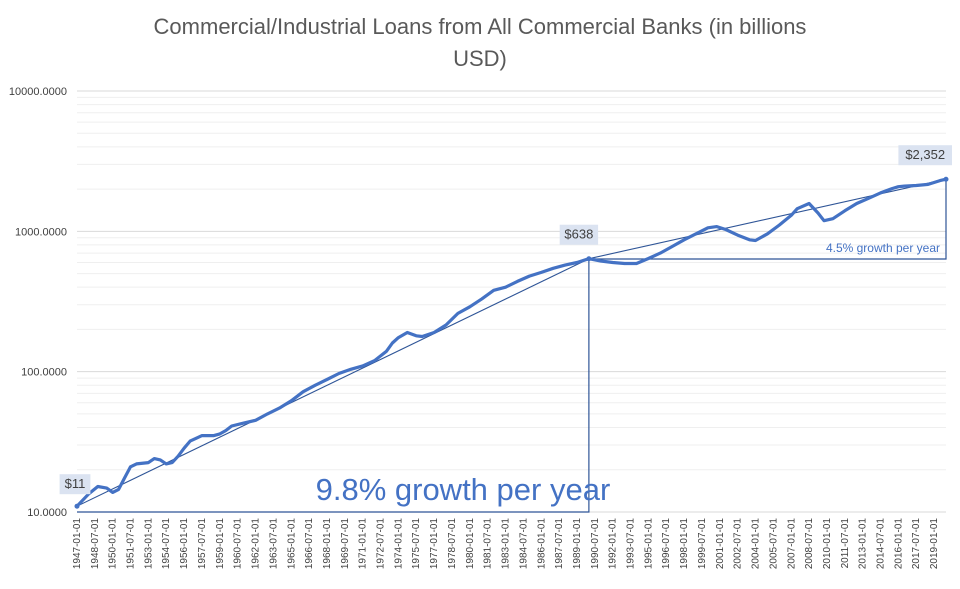  Describe the element at coordinates (131, 544) in the screenshot. I see `x-tick-label: 1951-07-01` at that location.